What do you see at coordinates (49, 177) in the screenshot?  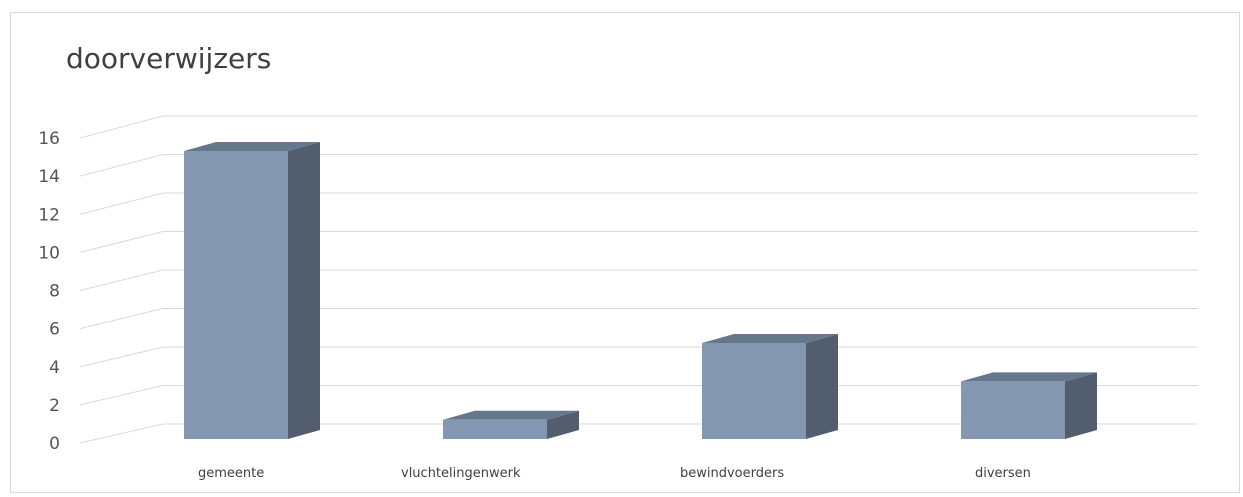 I see `y-tick-label: 14` at bounding box center [49, 177].